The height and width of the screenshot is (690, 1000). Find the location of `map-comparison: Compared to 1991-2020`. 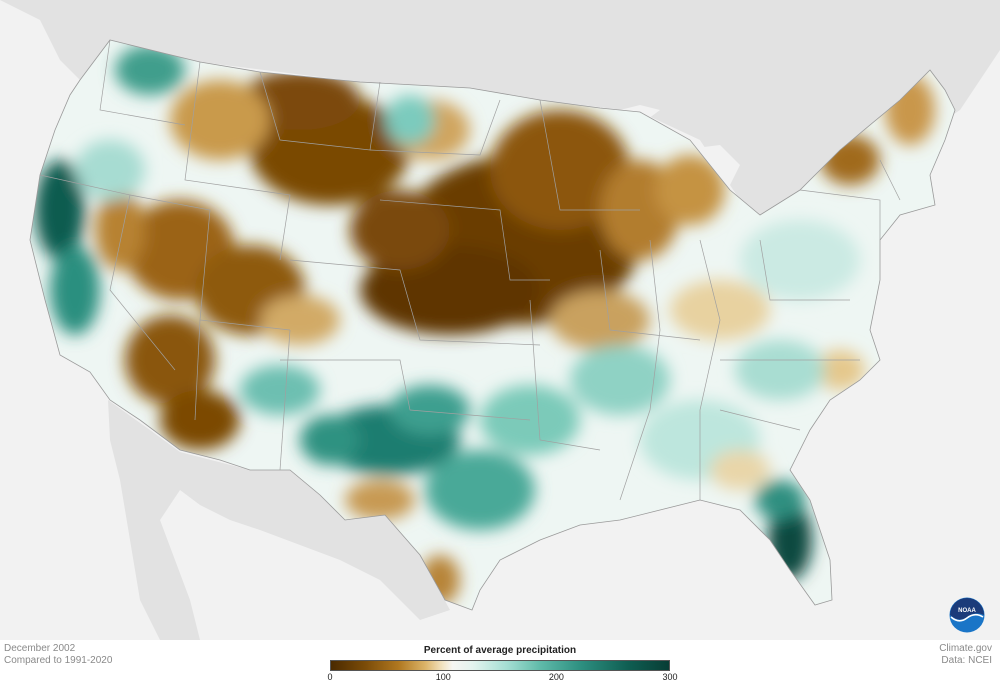

map-comparison: Compared to 1991-2020 is located at coordinates (58, 660).